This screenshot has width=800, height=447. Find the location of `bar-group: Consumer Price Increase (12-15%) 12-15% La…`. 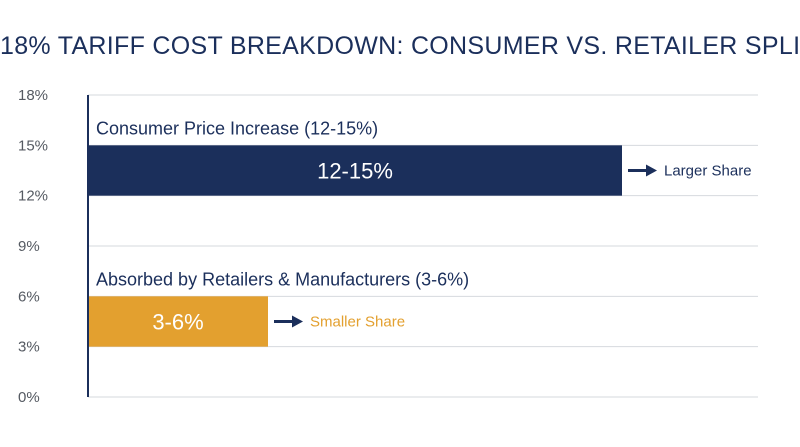

bar-group: Consumer Price Increase (12-15%) 12-15% La… is located at coordinates (420, 157).